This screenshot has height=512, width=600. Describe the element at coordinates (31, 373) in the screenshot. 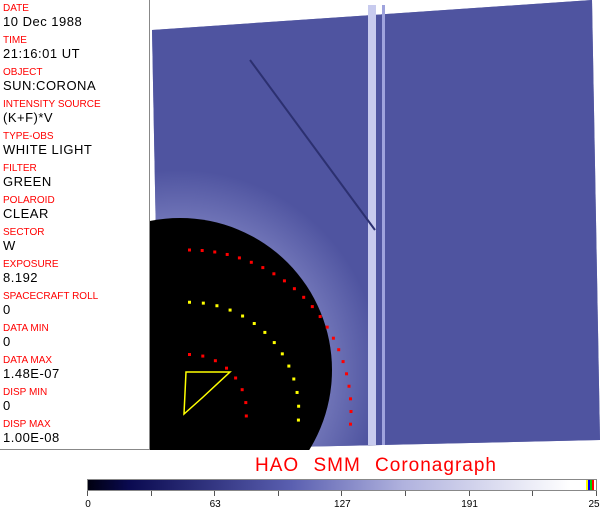

I see `field-value: 1.48E-07` at that location.